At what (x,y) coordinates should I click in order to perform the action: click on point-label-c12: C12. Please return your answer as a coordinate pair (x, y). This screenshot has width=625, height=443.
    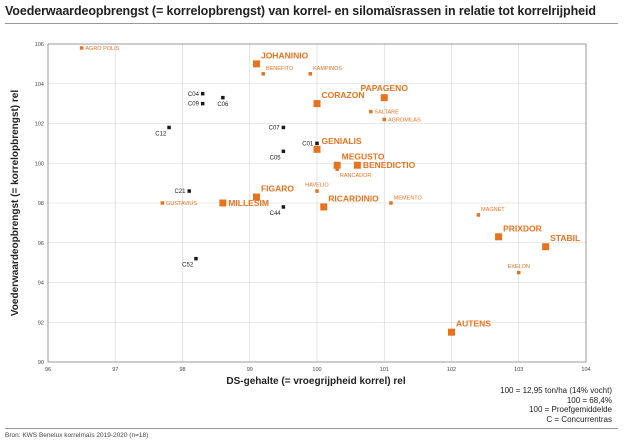
    Looking at the image, I should click on (161, 134).